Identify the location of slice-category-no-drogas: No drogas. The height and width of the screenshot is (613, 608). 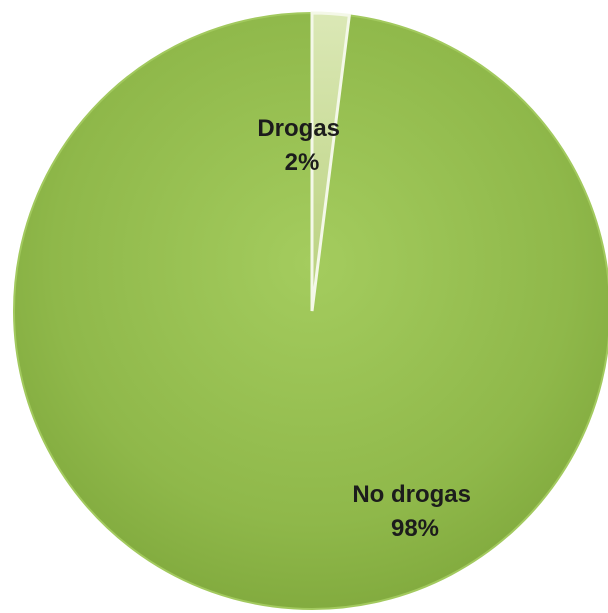
(411, 494).